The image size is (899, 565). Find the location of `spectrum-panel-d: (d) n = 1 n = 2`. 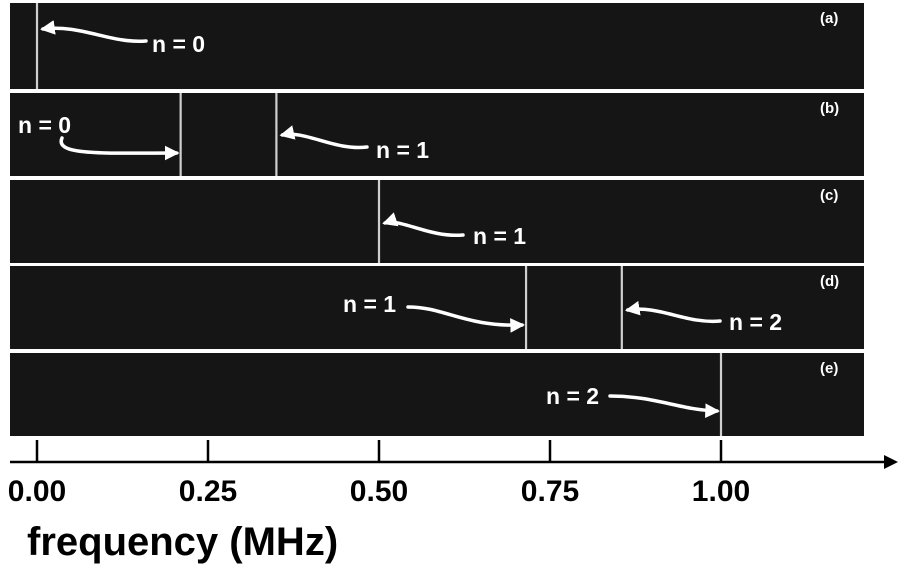

spectrum-panel-d: (d) n = 1 n = 2 is located at coordinates (437, 307).